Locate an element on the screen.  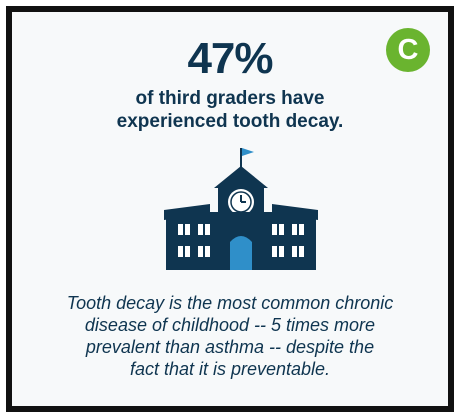
school-building-icon is located at coordinates (241, 209).